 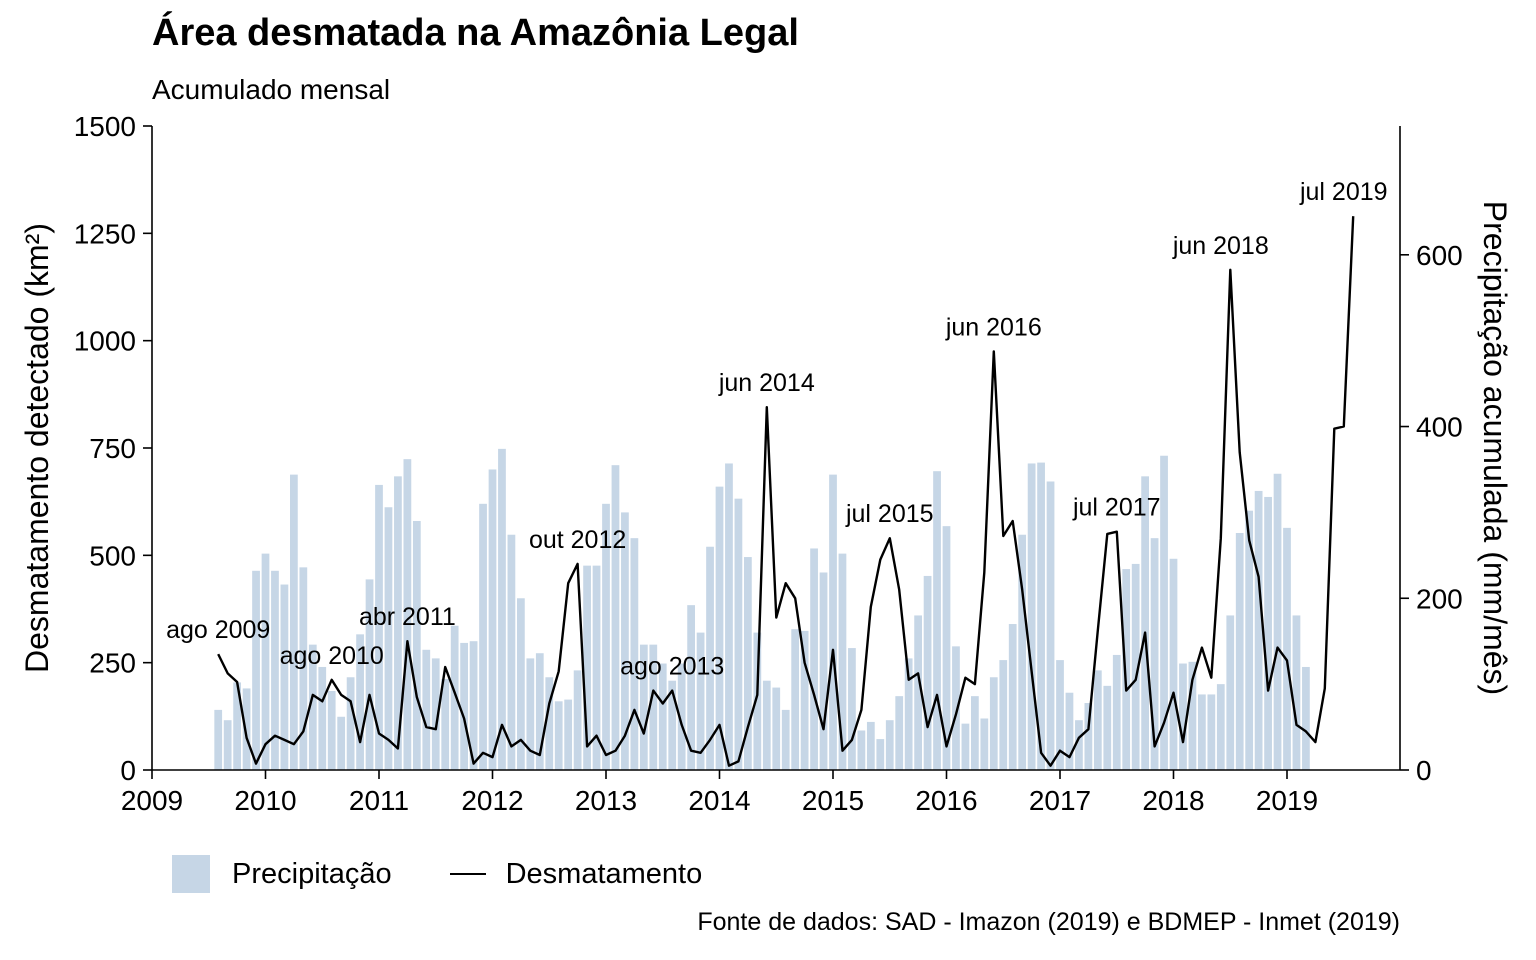 What do you see at coordinates (946, 800) in the screenshot?
I see `x-tick-label: 2016` at bounding box center [946, 800].